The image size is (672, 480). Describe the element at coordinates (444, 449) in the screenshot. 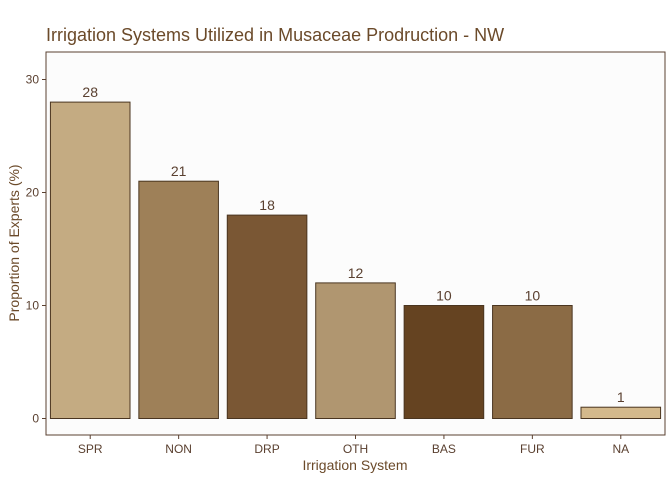

I see `x-tick-label: BAS` at that location.